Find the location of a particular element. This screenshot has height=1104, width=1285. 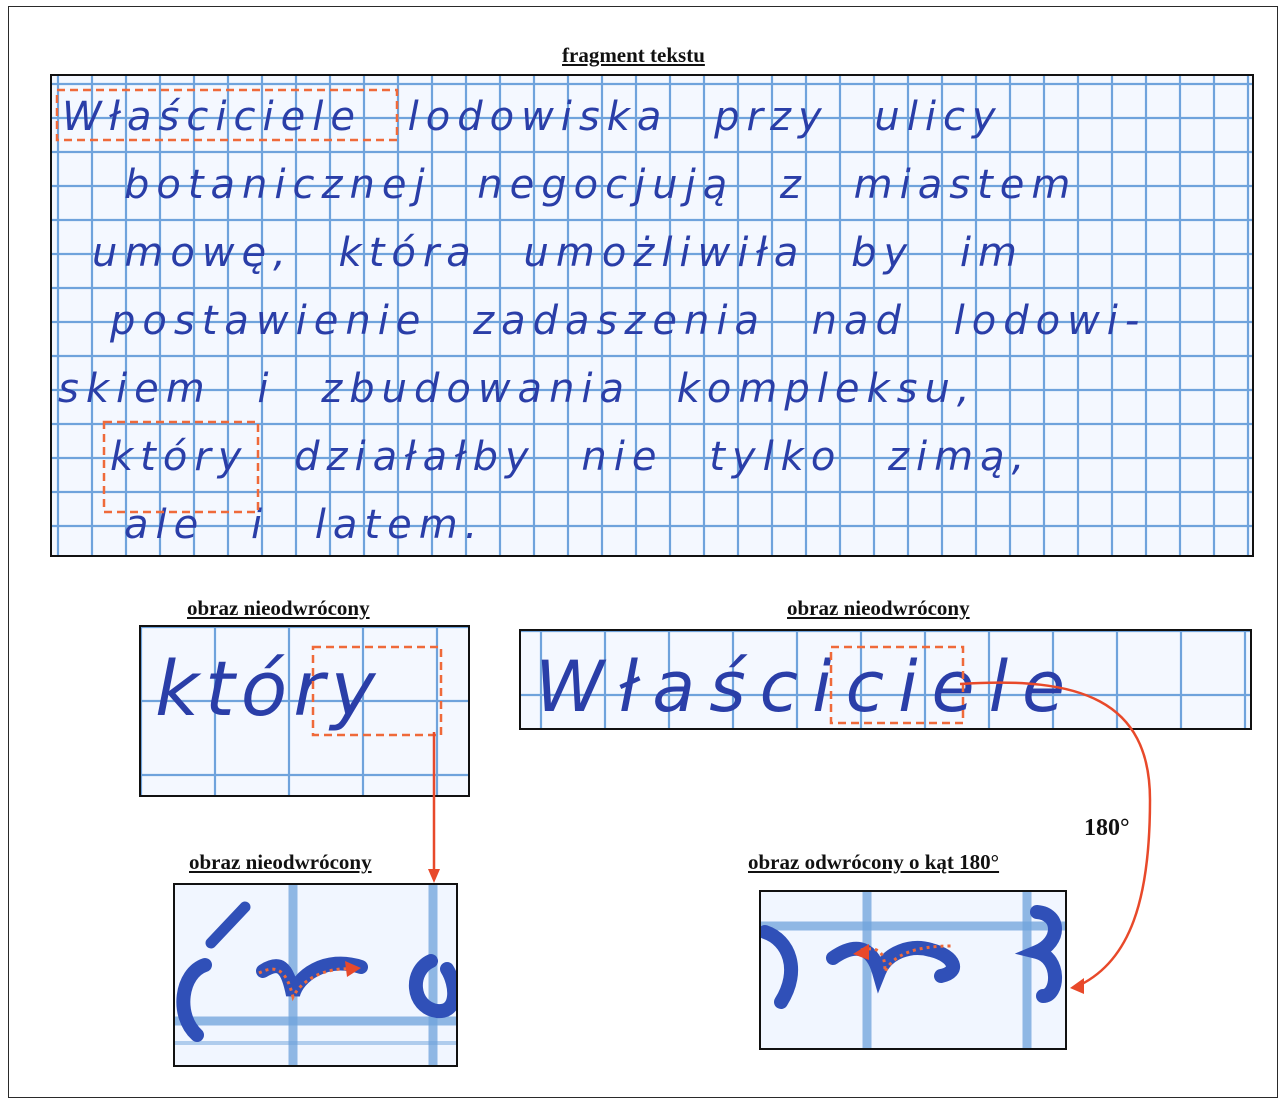

highlight-box-ktory is located at coordinates (181, 467).